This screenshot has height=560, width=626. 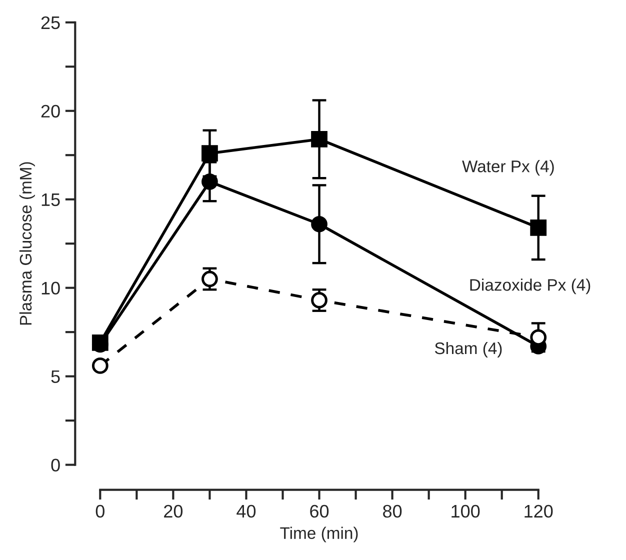 What do you see at coordinates (173, 511) in the screenshot?
I see `x-tick-label: 20` at bounding box center [173, 511].